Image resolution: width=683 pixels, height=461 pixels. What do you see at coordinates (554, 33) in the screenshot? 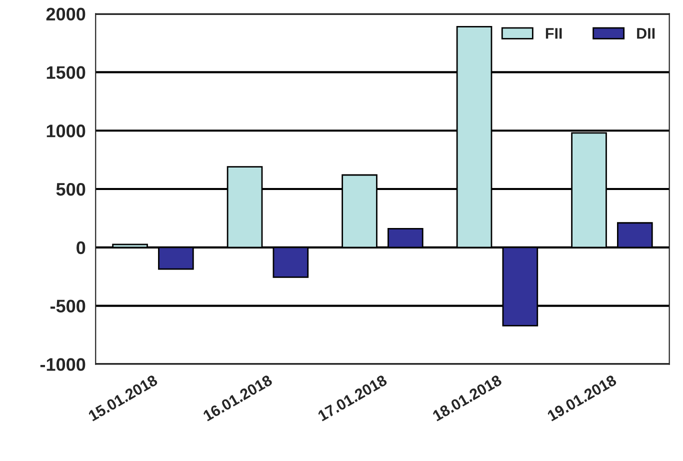
I see `legend-label: FII` at bounding box center [554, 33].